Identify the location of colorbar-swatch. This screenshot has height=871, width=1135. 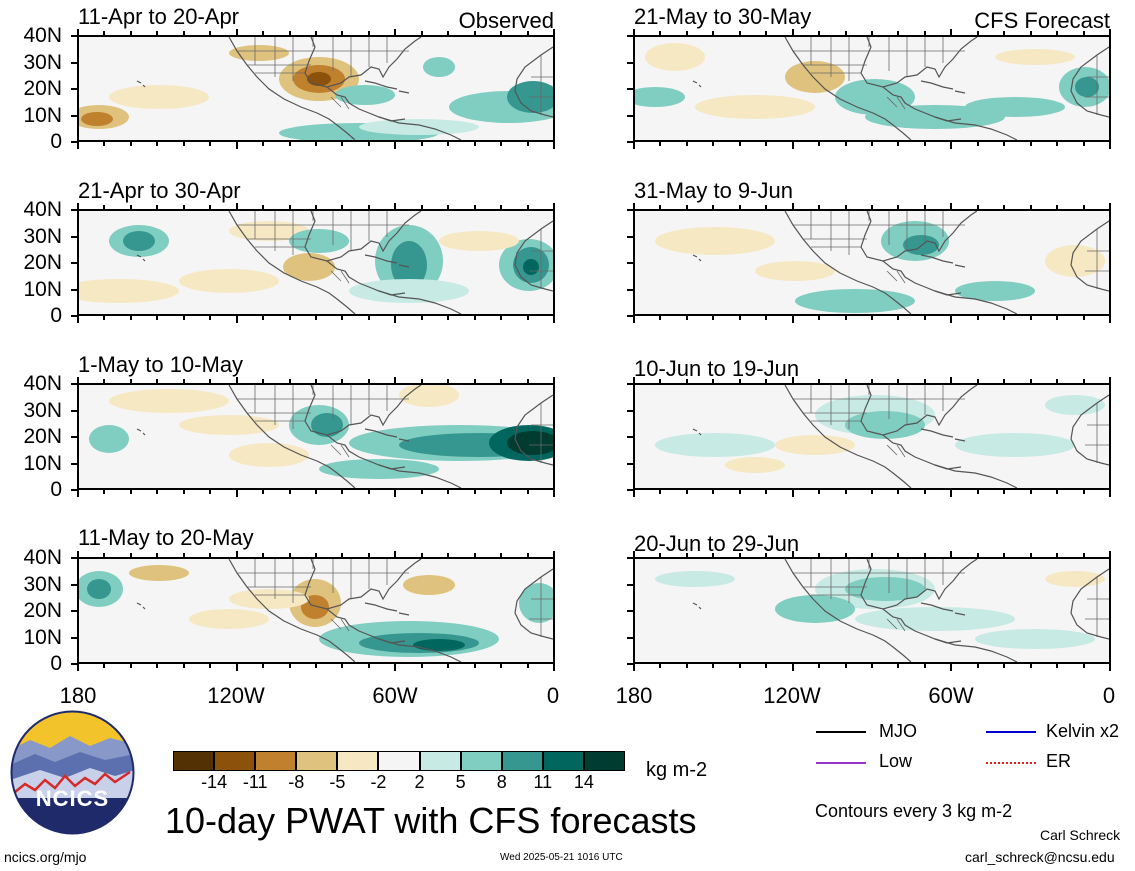
(522, 761).